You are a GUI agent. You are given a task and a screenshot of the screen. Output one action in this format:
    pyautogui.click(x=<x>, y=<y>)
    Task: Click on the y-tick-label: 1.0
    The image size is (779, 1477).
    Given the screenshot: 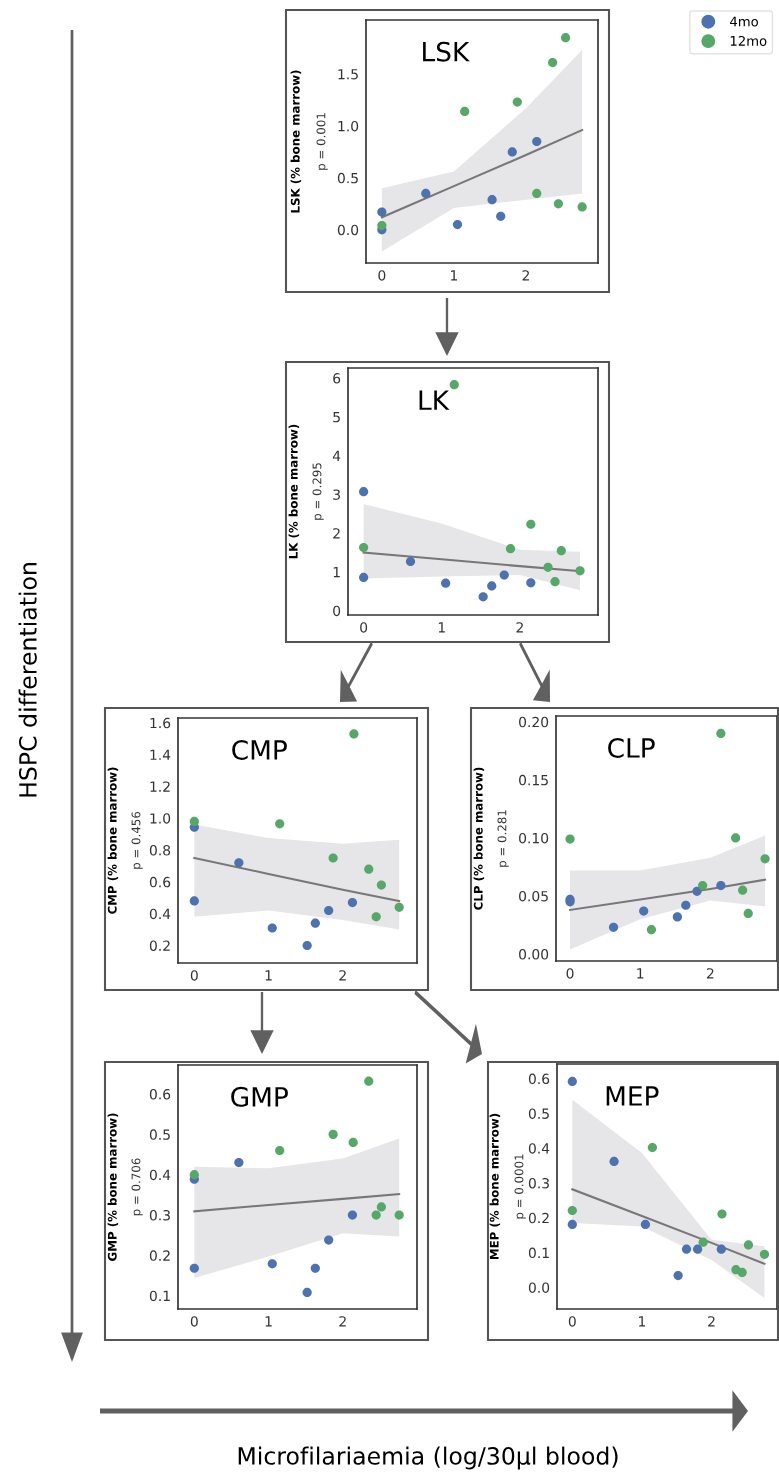 What is the action you would take?
    pyautogui.click(x=348, y=126)
    